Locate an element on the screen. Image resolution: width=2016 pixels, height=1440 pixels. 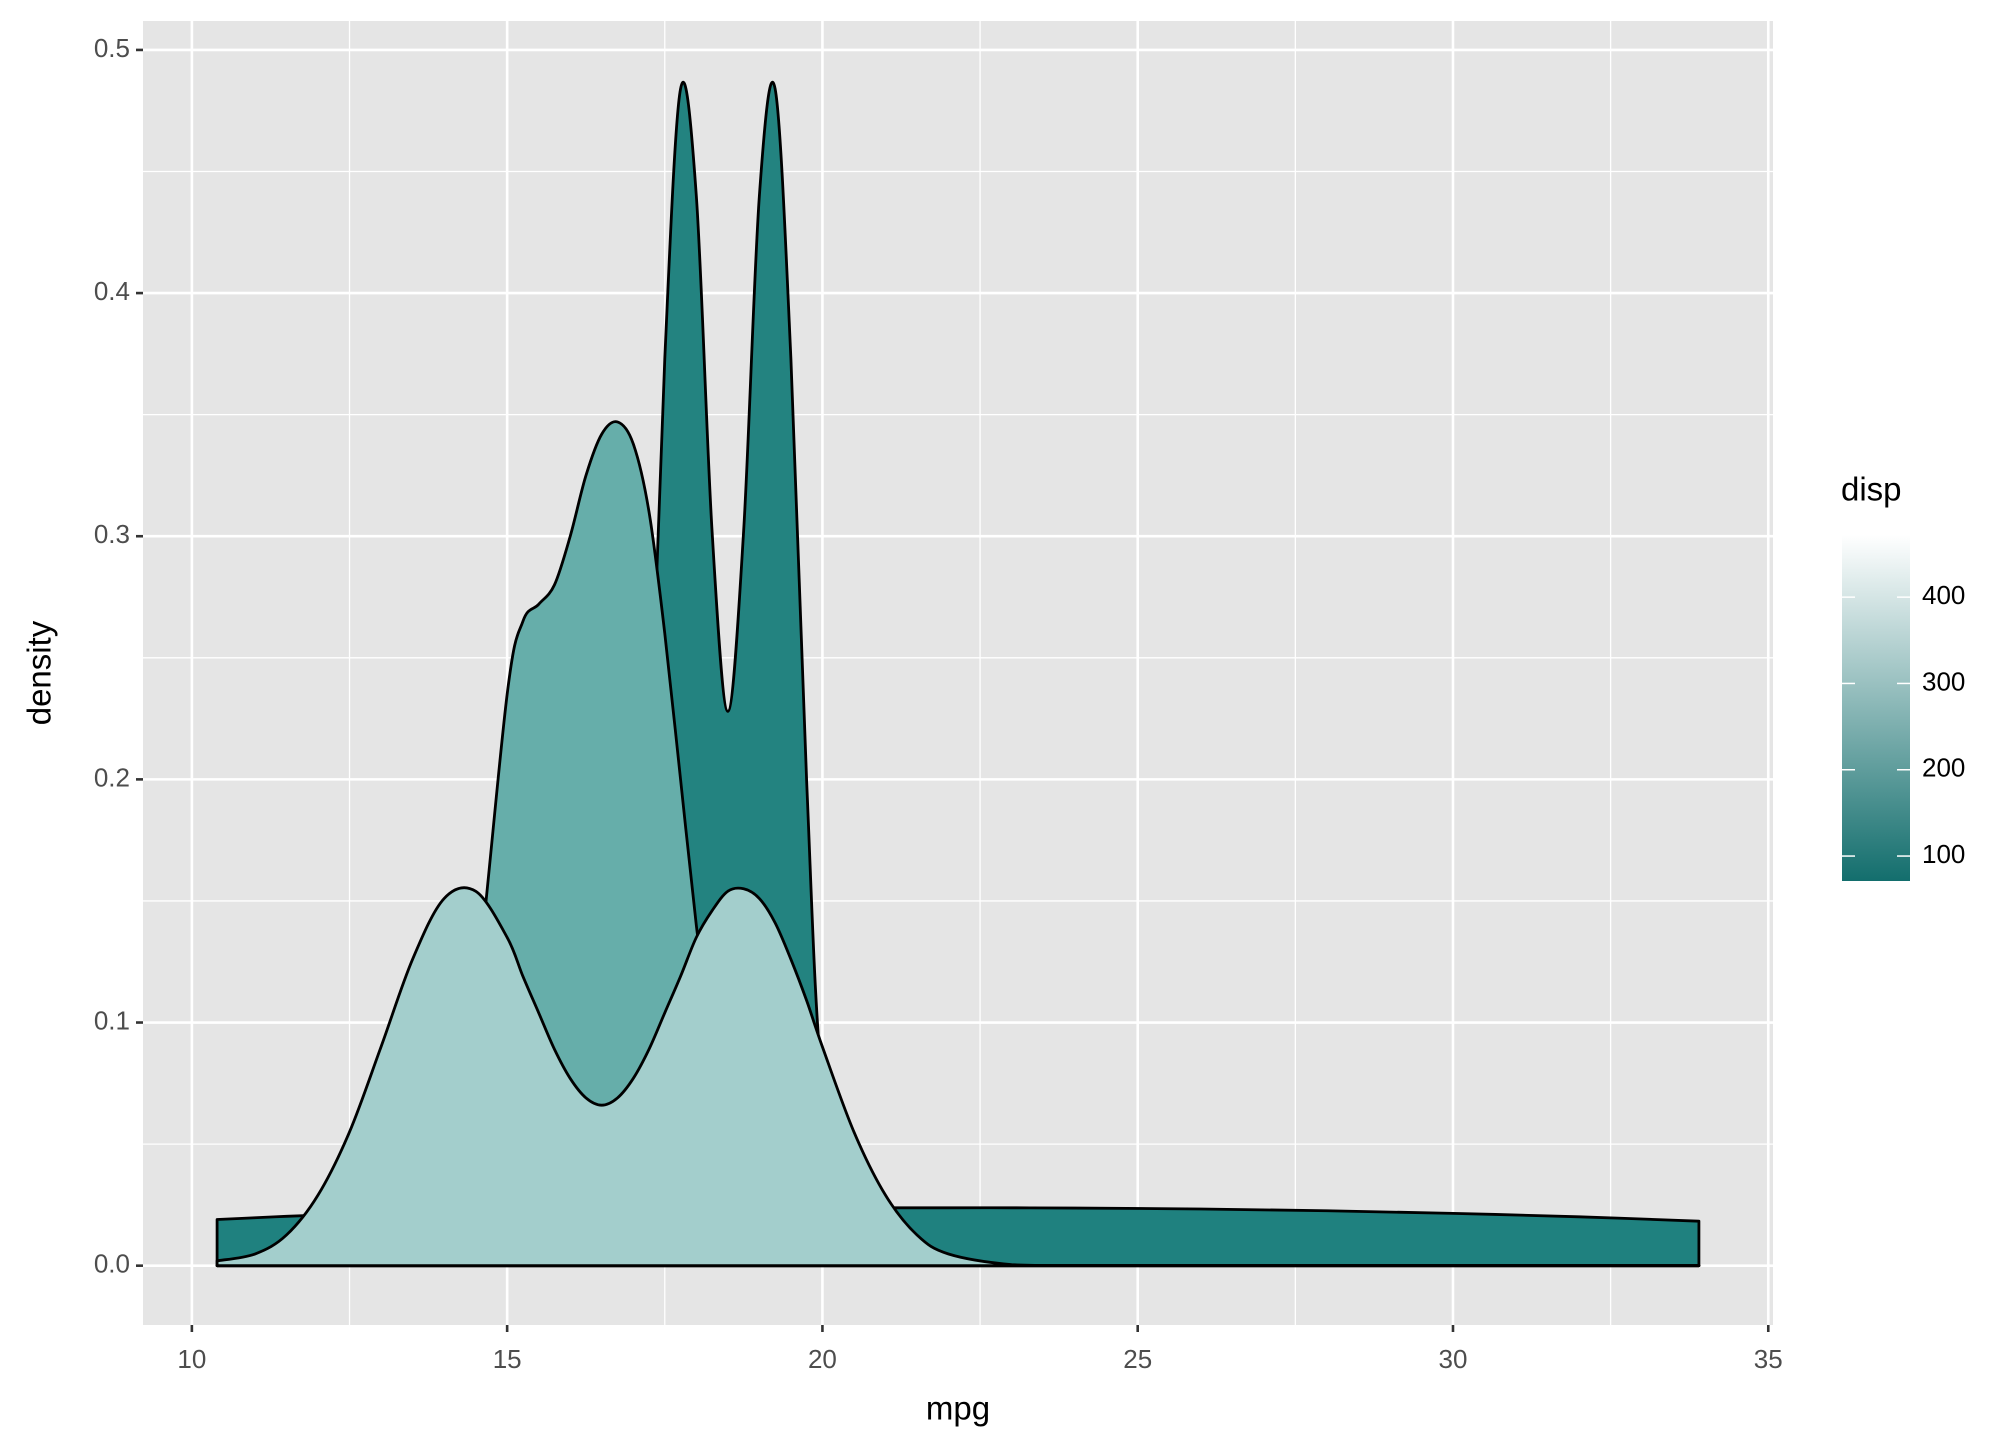
y-tick-label: 0.1 is located at coordinates (112, 1020).